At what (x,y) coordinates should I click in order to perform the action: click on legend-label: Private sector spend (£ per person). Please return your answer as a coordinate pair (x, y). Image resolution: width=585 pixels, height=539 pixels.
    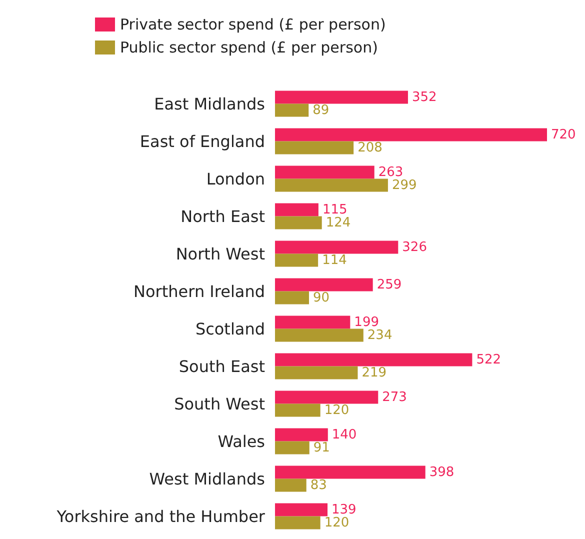
    Looking at the image, I should click on (253, 25).